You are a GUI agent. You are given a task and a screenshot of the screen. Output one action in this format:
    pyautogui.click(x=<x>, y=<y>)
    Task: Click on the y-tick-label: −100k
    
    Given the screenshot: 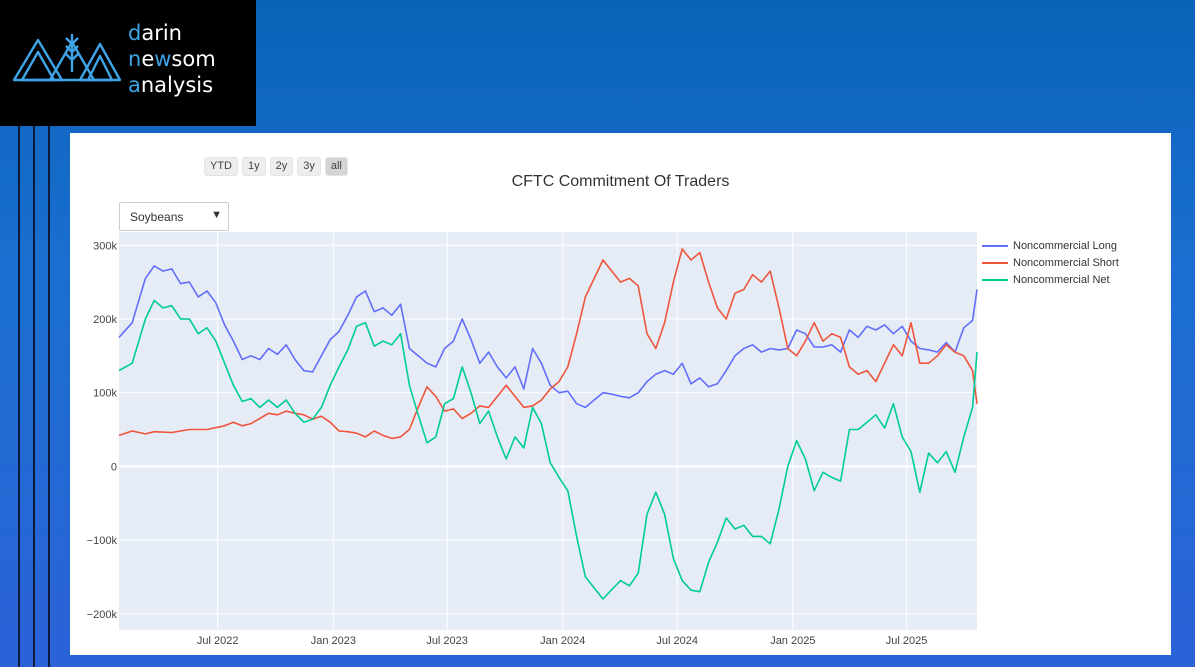 What is the action you would take?
    pyautogui.click(x=102, y=541)
    